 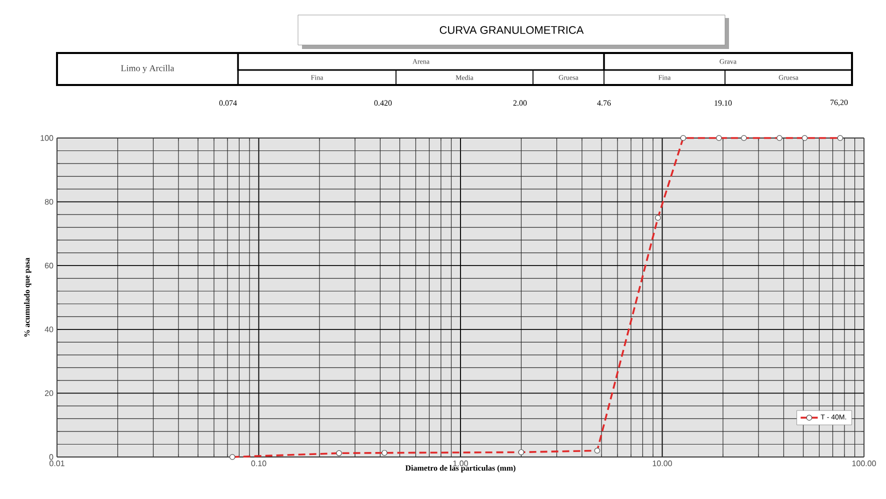 I want to click on y-axis-title: % acumulado que pasa, so click(x=28, y=297).